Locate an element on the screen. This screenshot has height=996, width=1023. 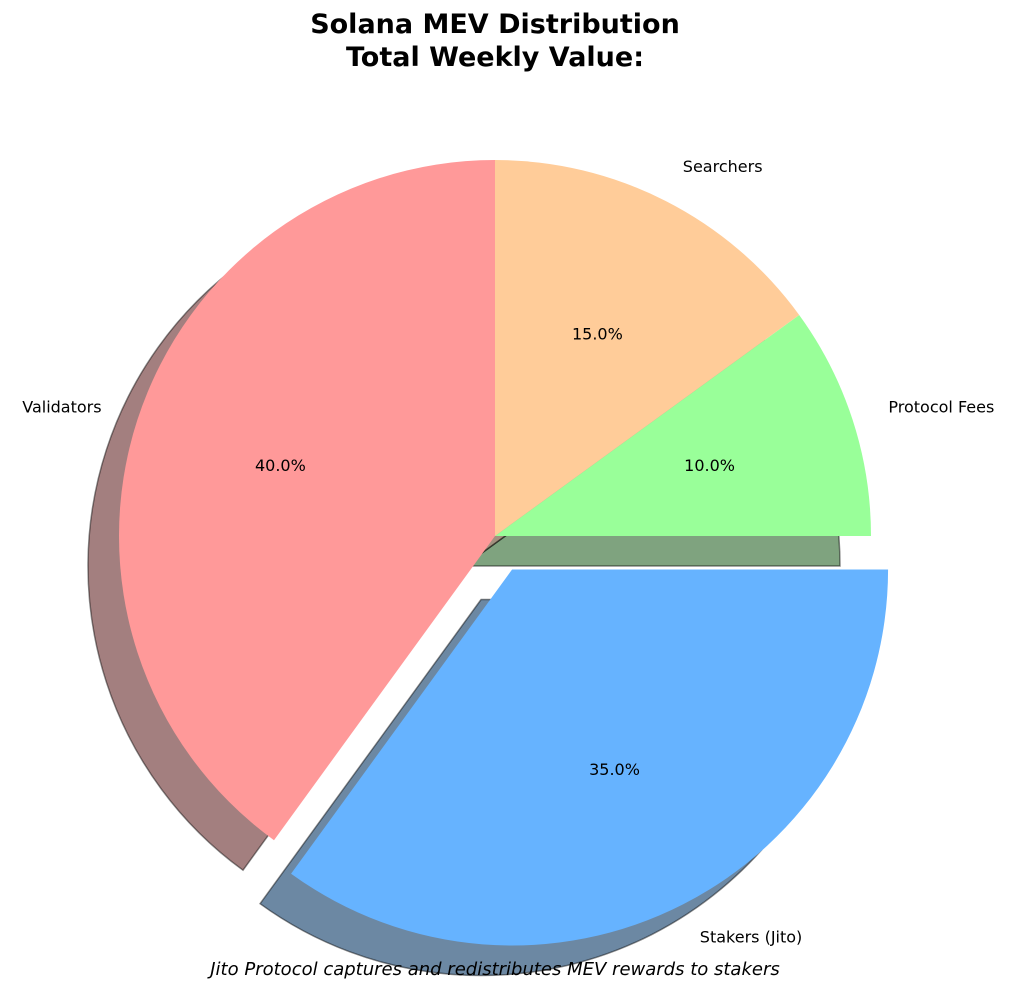
slice-protocol-fees is located at coordinates (683, 425).